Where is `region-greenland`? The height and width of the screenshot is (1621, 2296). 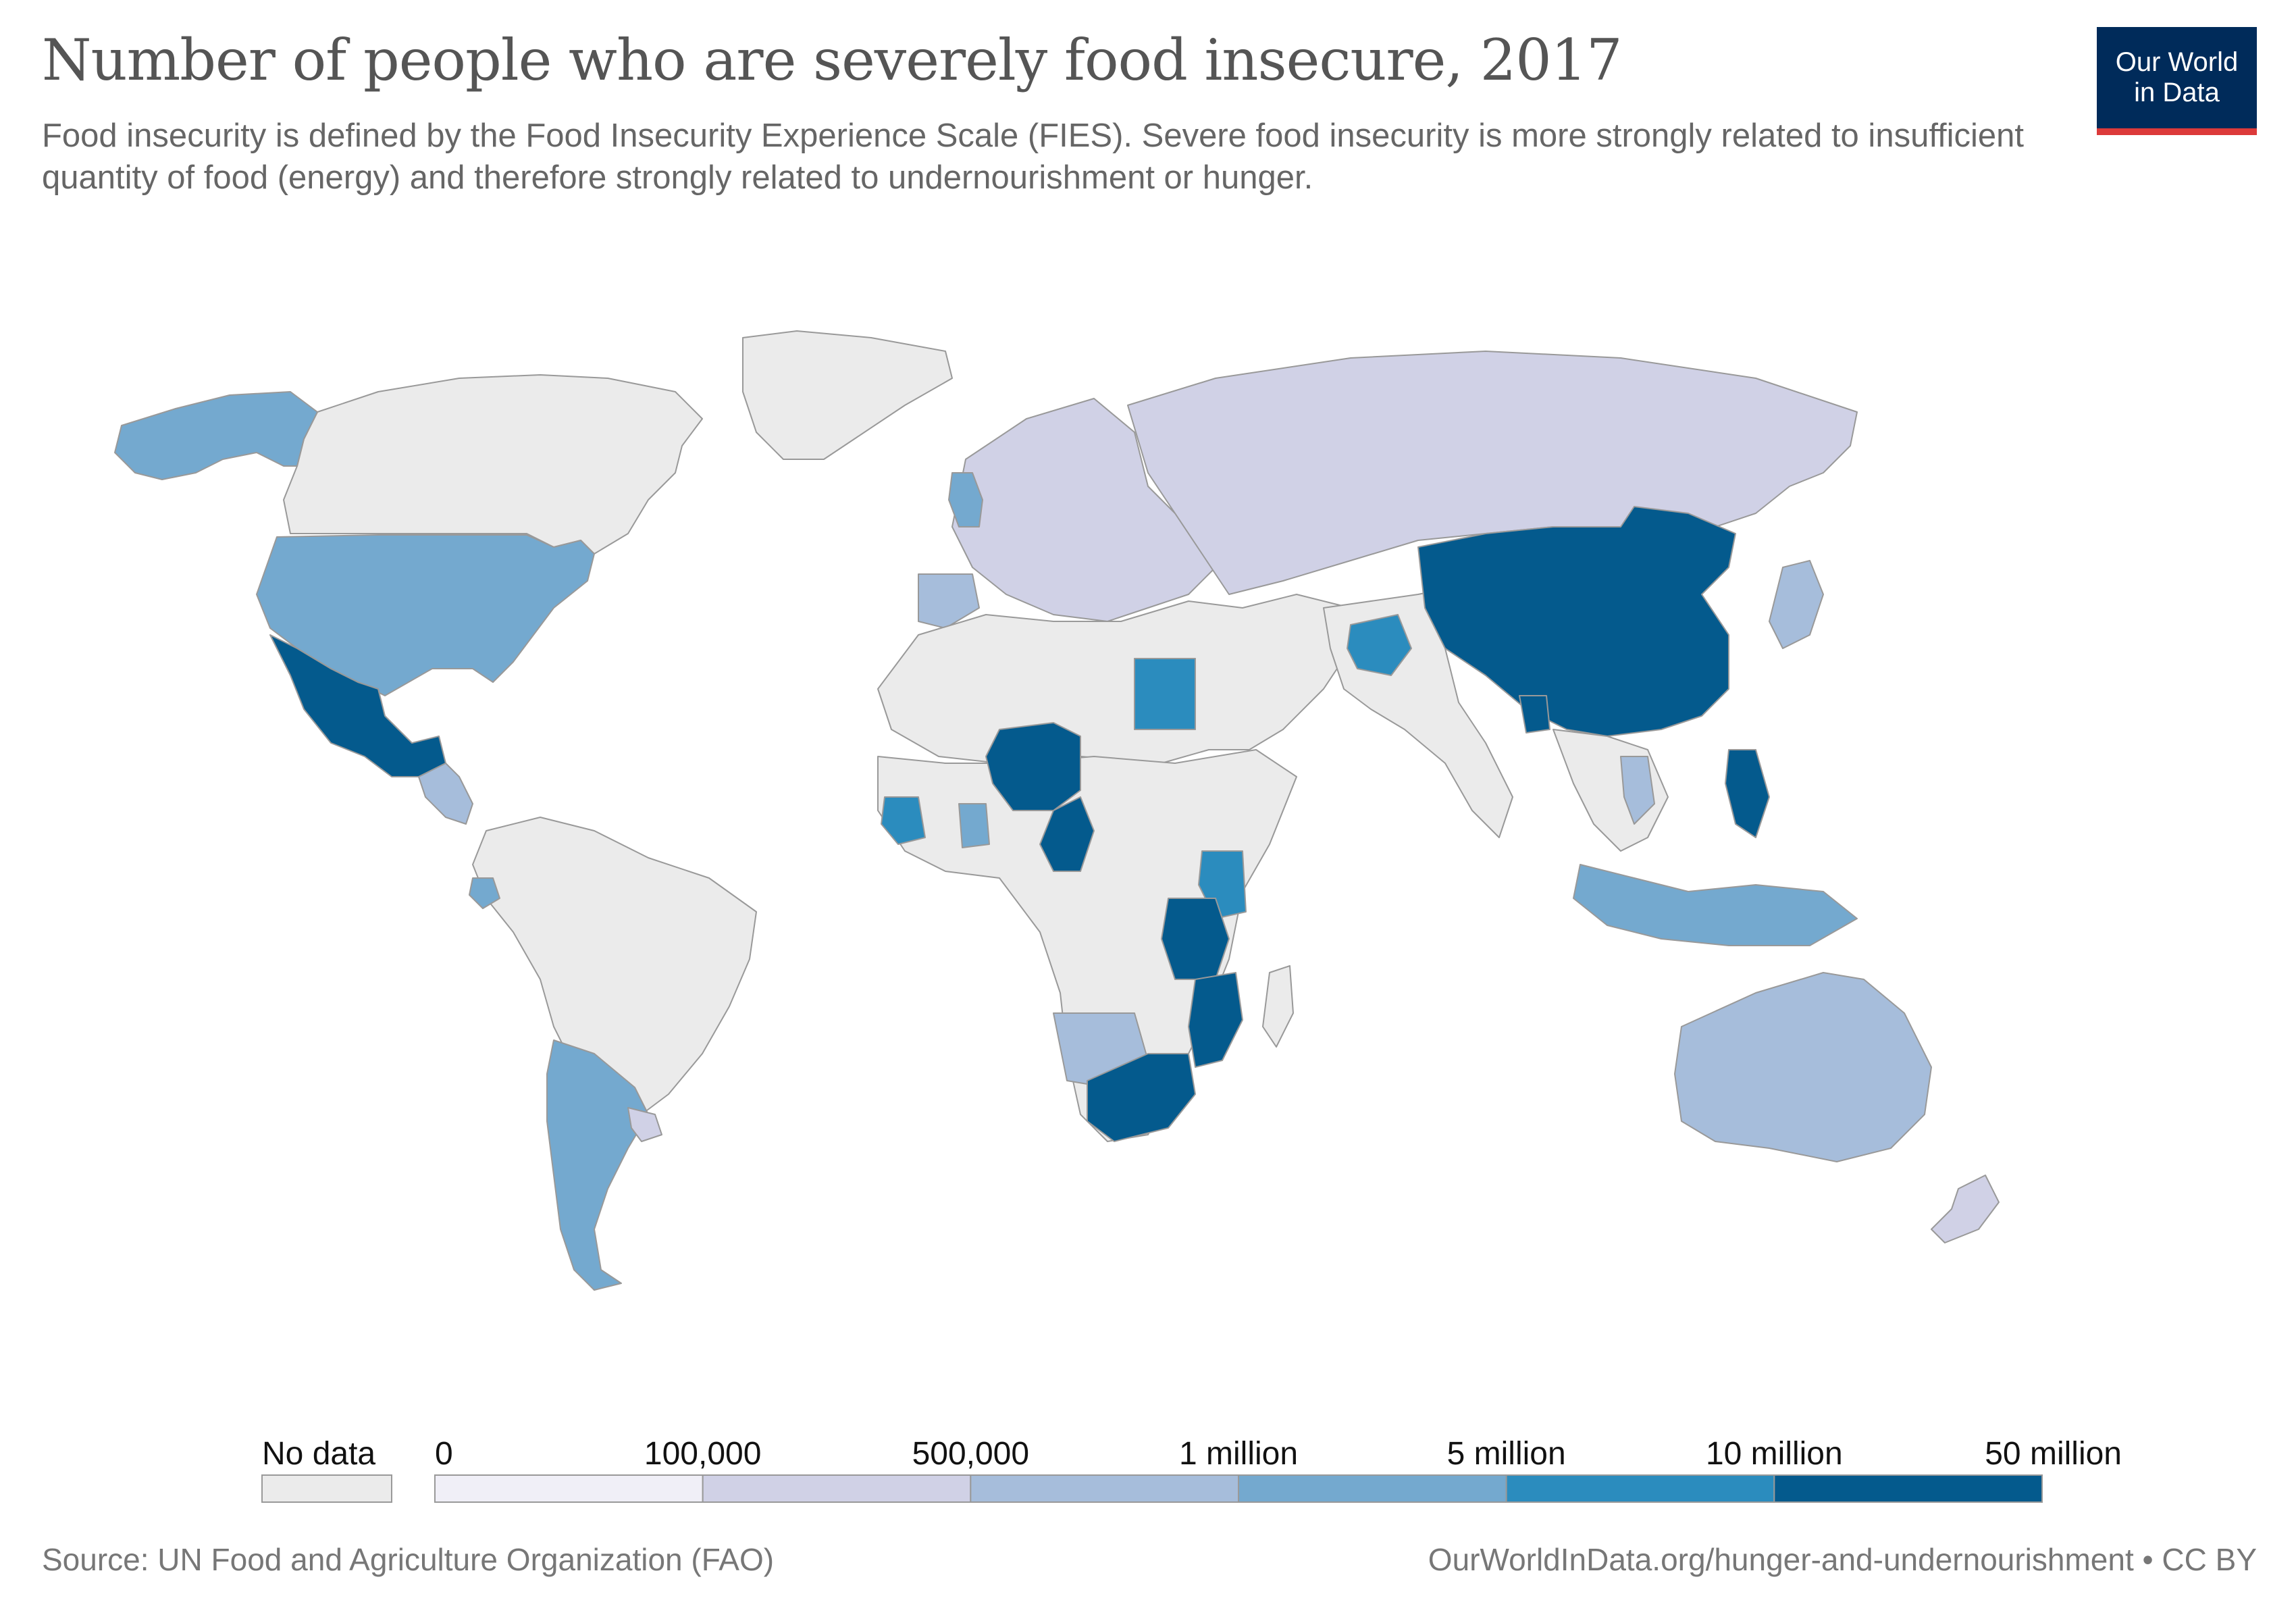 region-greenland is located at coordinates (848, 395).